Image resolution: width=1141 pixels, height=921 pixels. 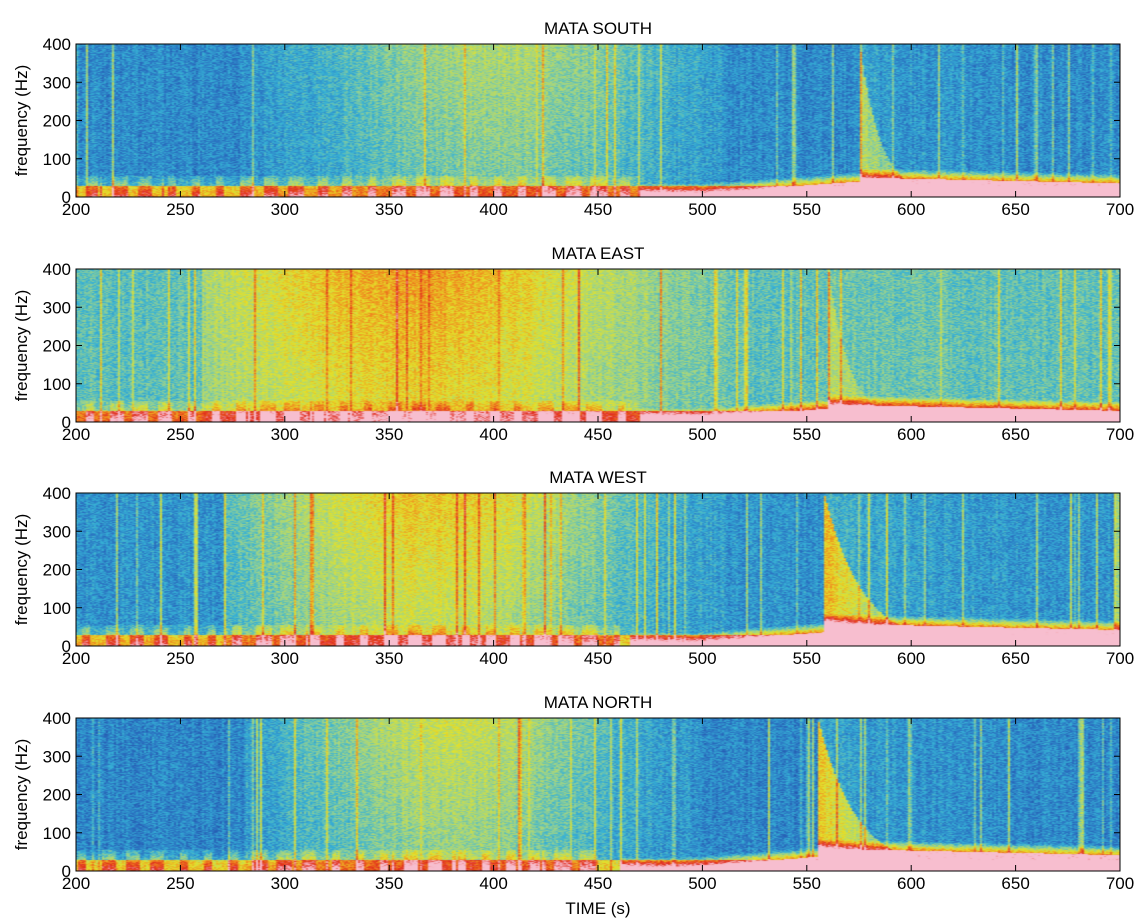 I want to click on panel-title-2: MATA WEST, so click(x=598, y=477).